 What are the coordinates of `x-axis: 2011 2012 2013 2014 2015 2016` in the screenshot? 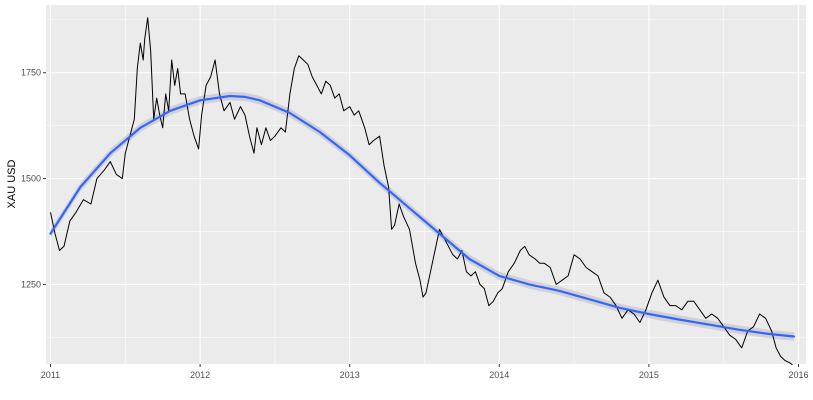 It's located at (425, 372).